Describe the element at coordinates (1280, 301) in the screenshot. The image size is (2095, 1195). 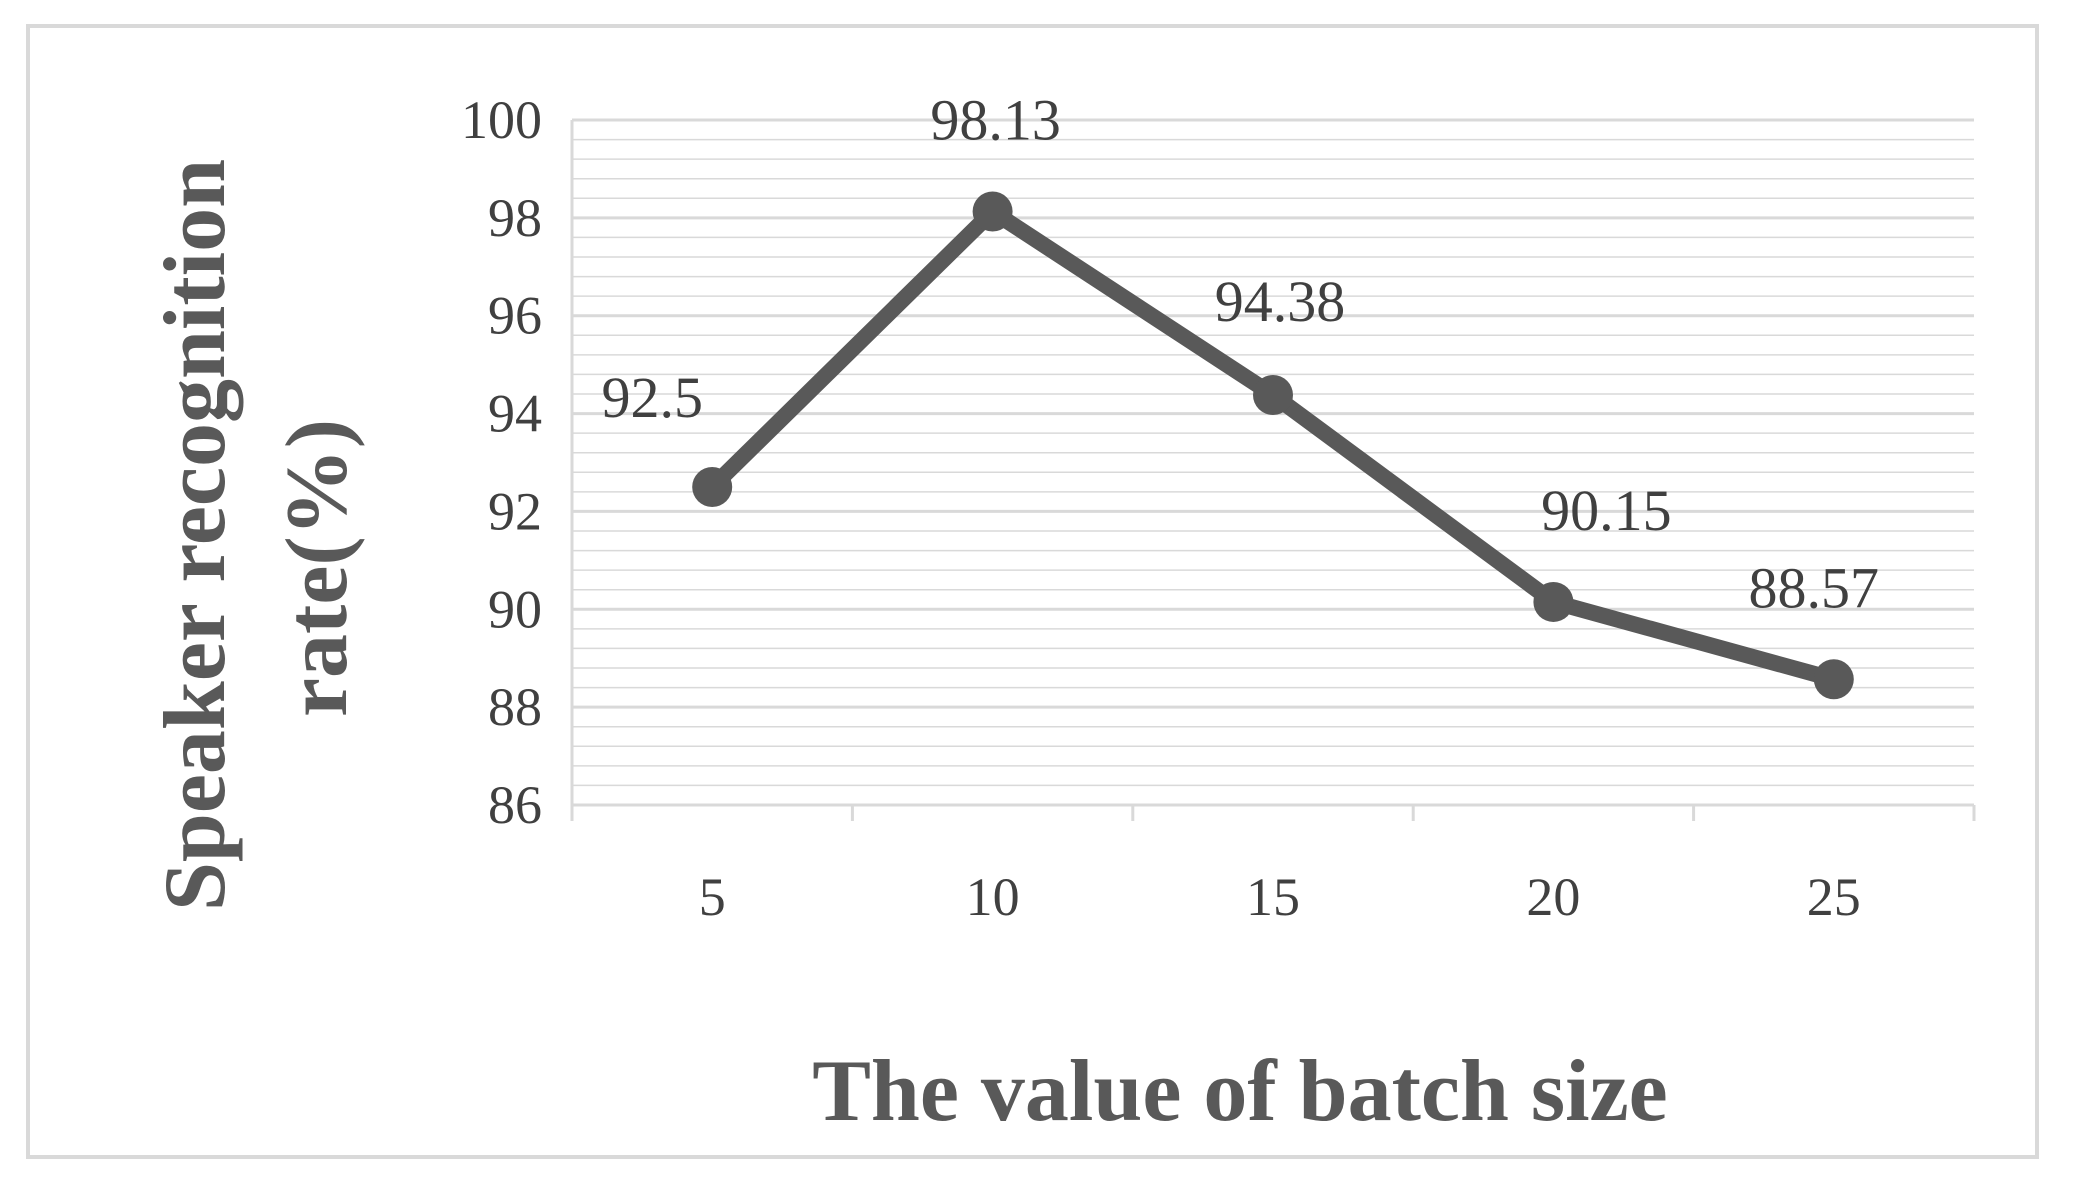
I see `data-label: 94.38` at that location.